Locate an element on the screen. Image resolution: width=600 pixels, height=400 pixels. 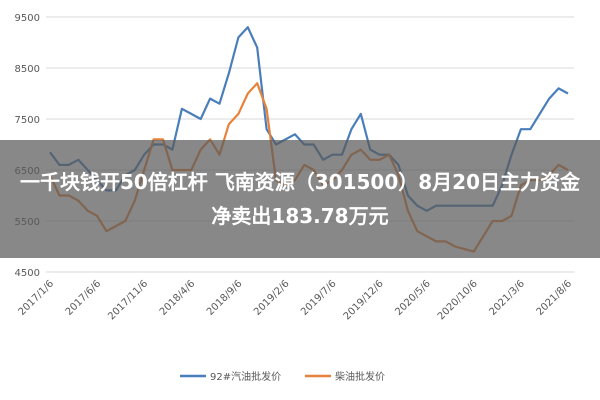
legend-label: 92#汽油批发价 is located at coordinates (245, 376).